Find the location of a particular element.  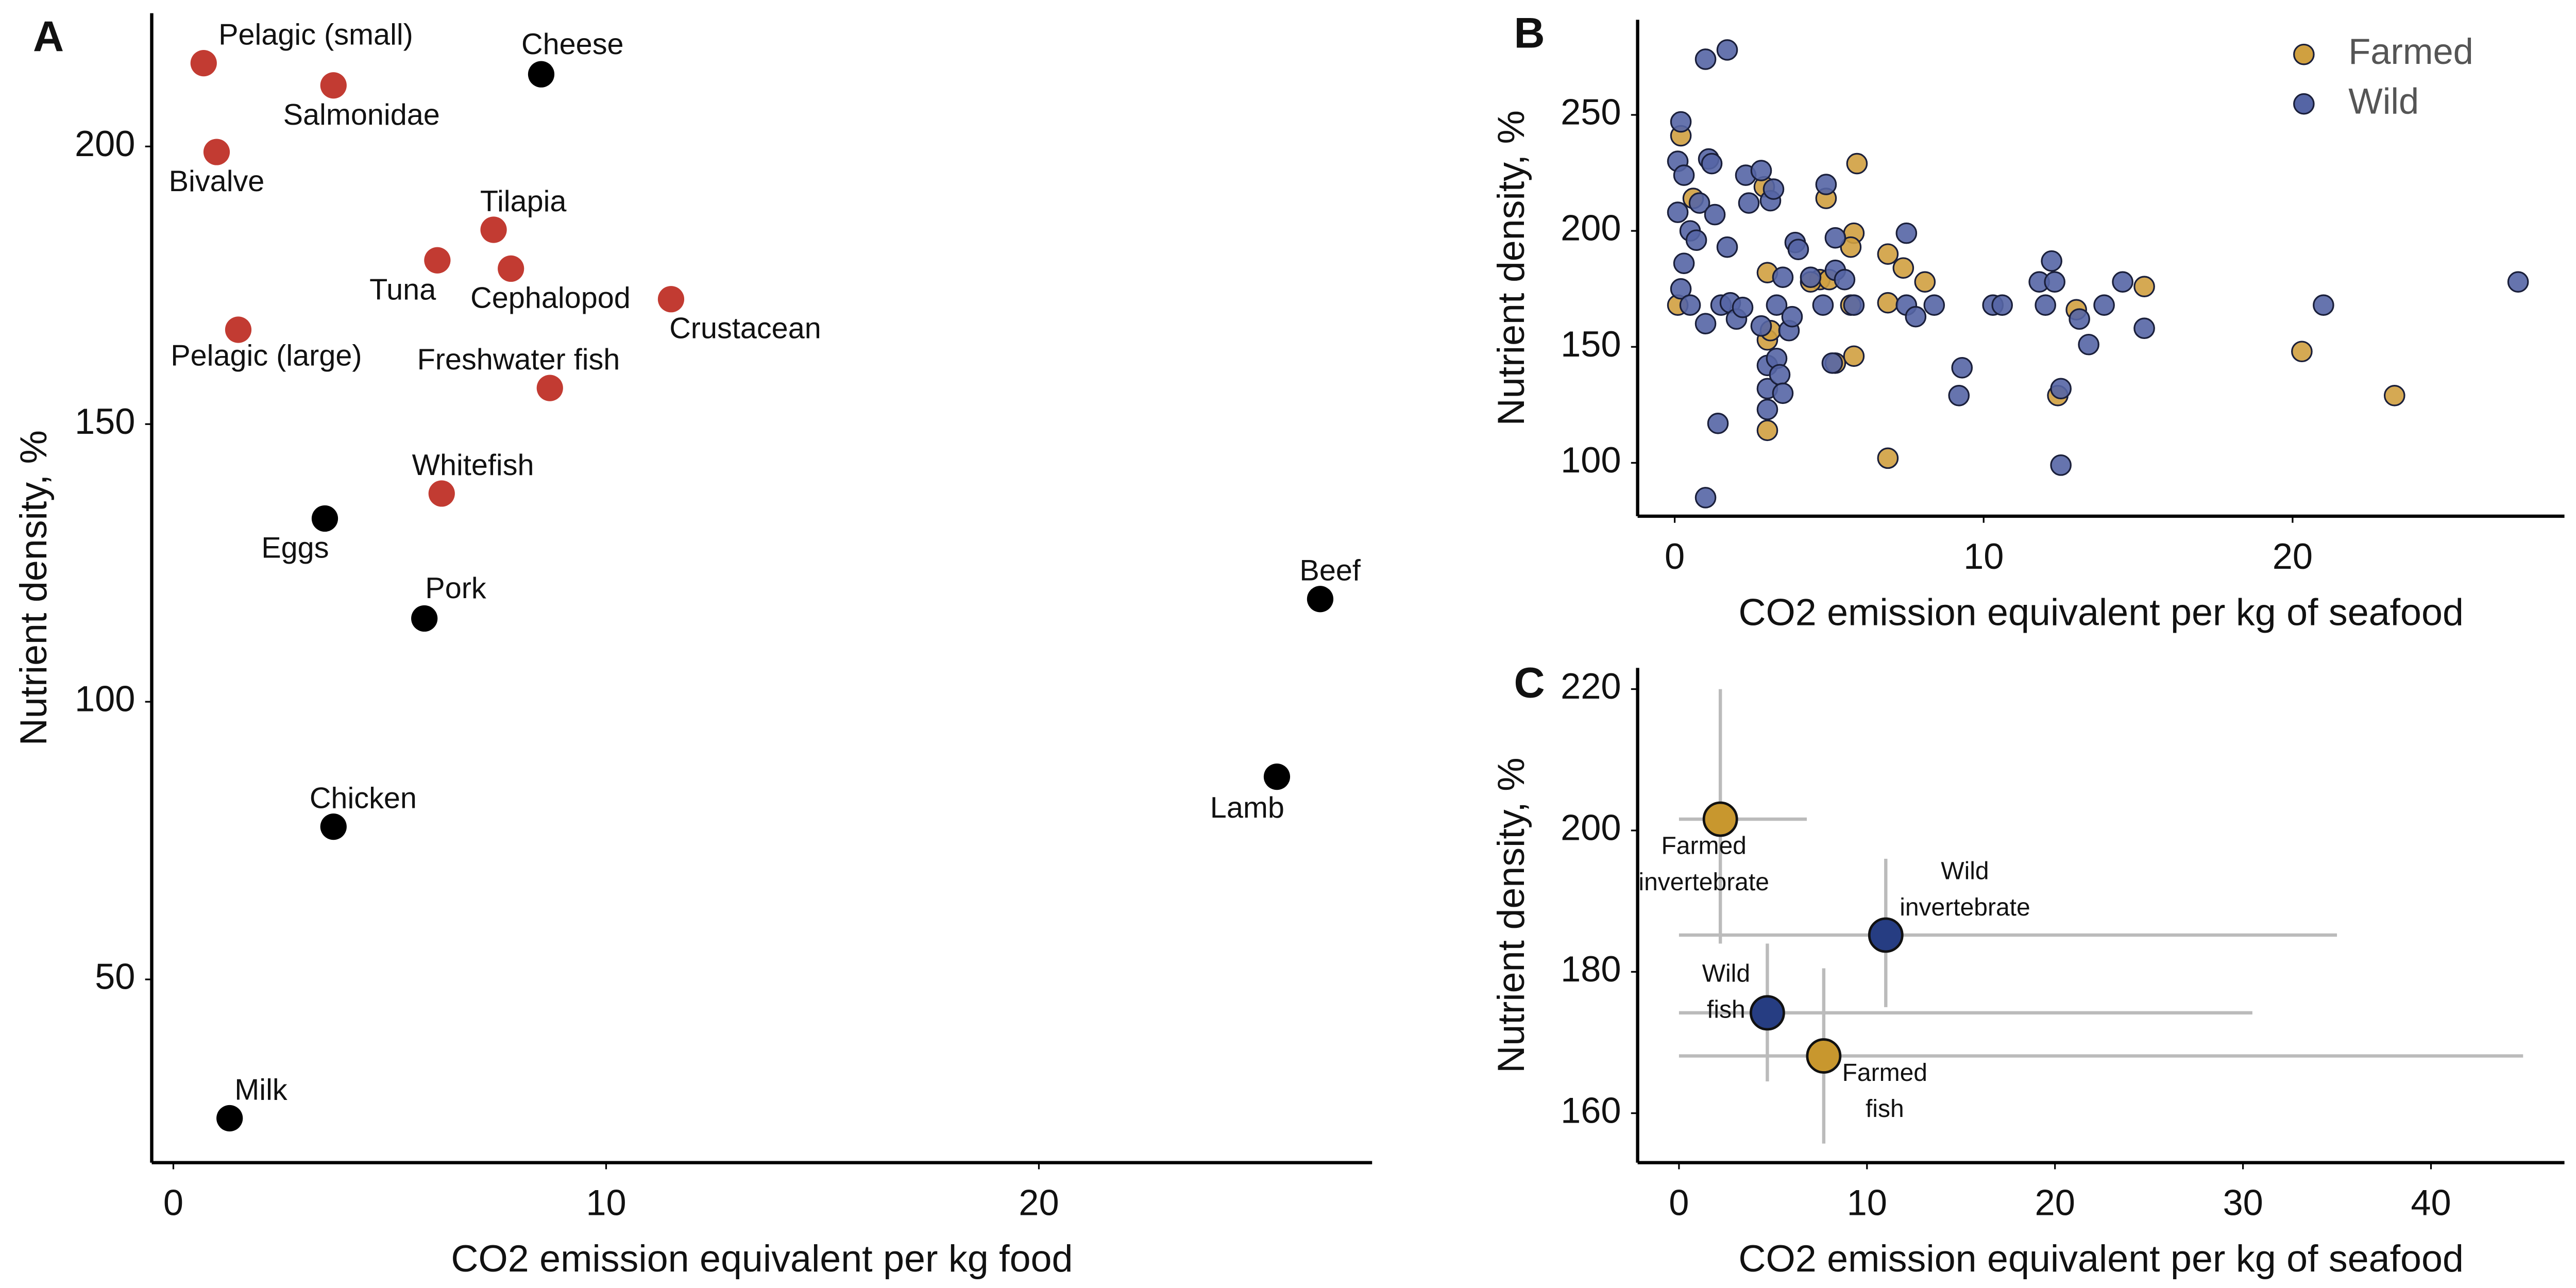

point-label: Bivalve is located at coordinates (217, 181).